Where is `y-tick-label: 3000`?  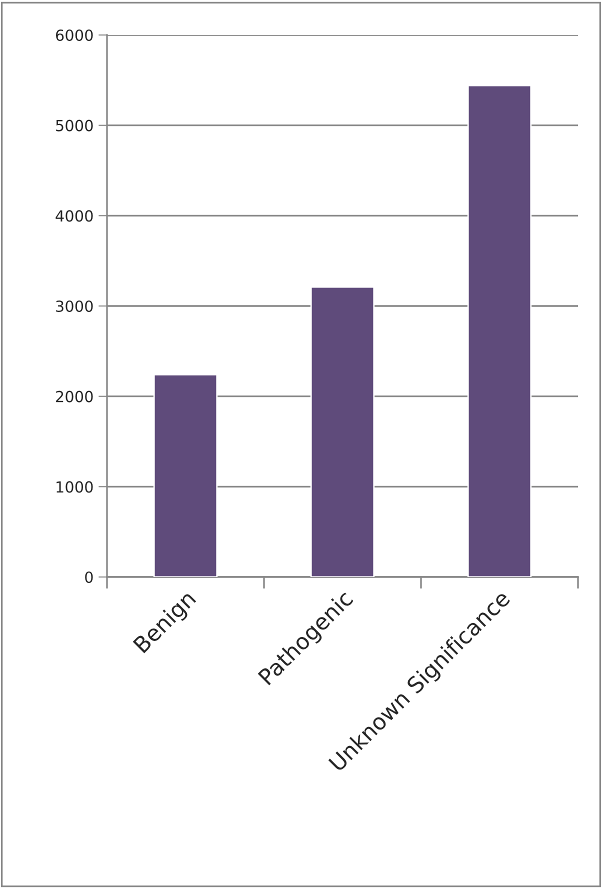 y-tick-label: 3000 is located at coordinates (74, 306).